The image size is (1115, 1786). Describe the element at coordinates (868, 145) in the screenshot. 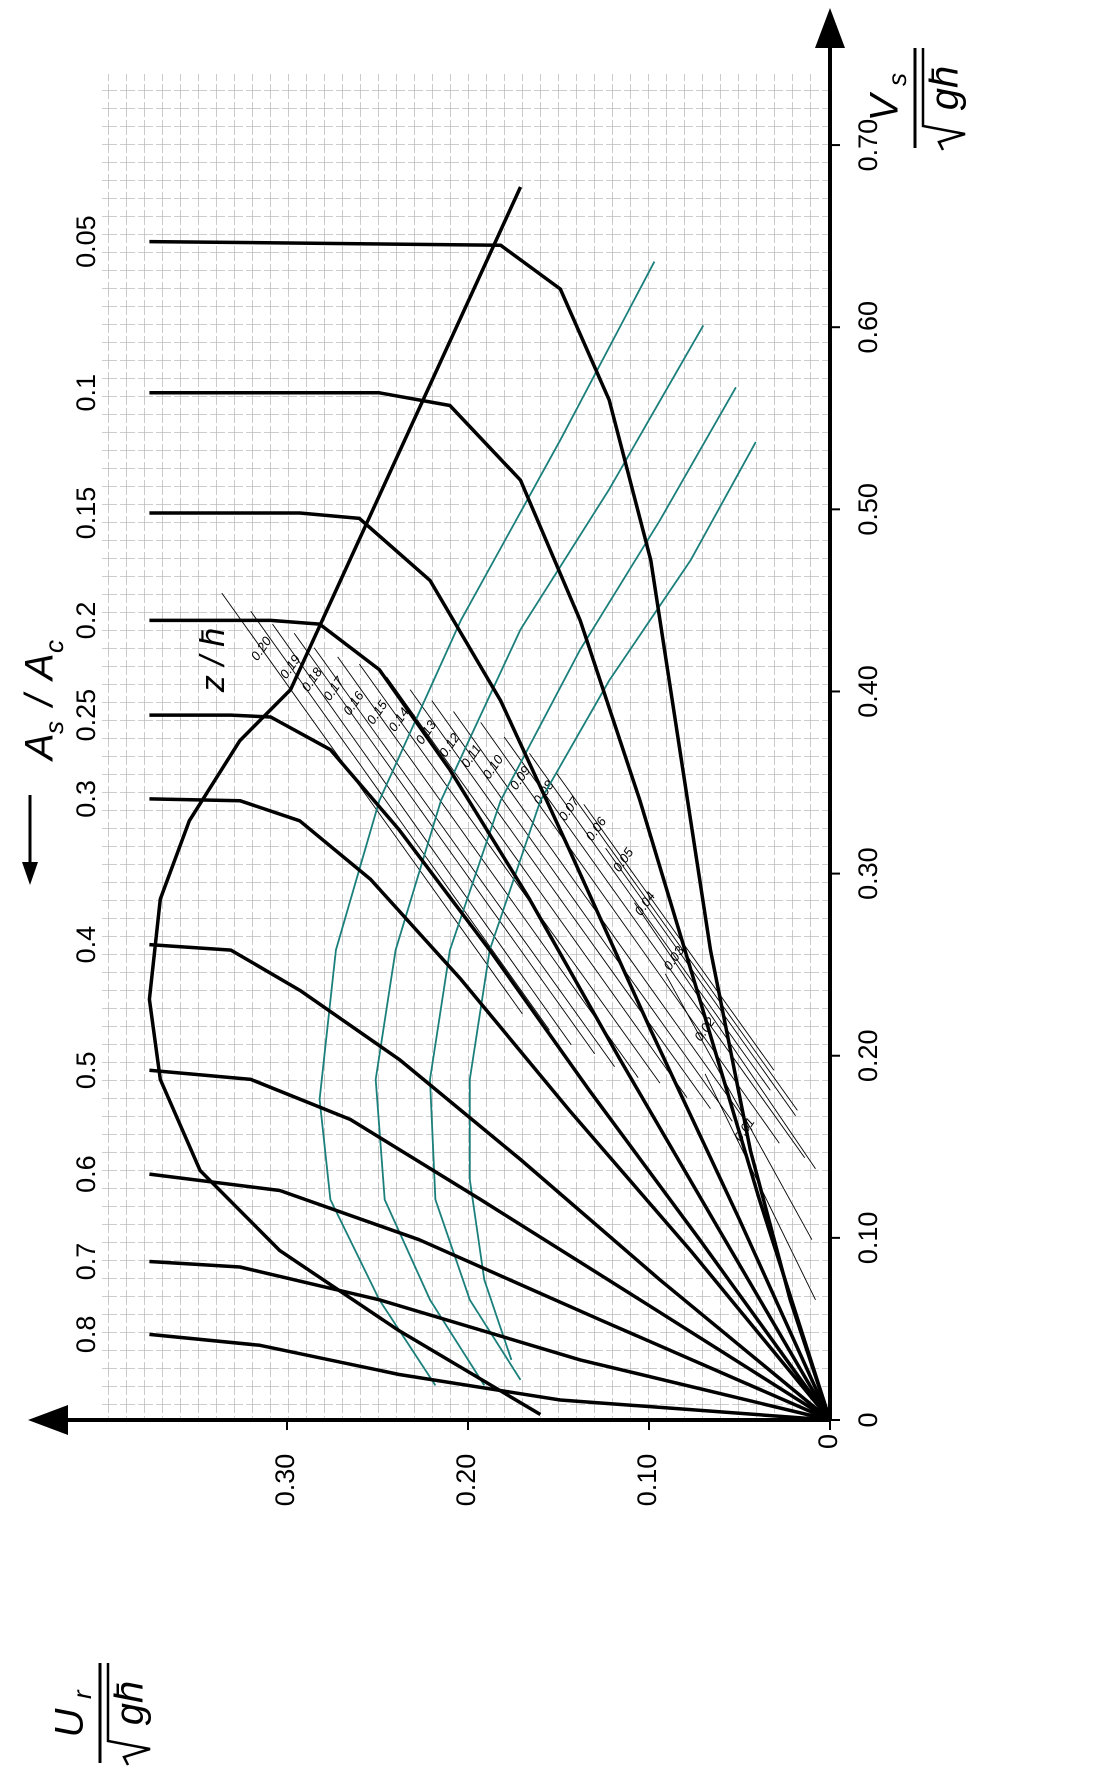

I see `x-tick-label: 0.70` at that location.